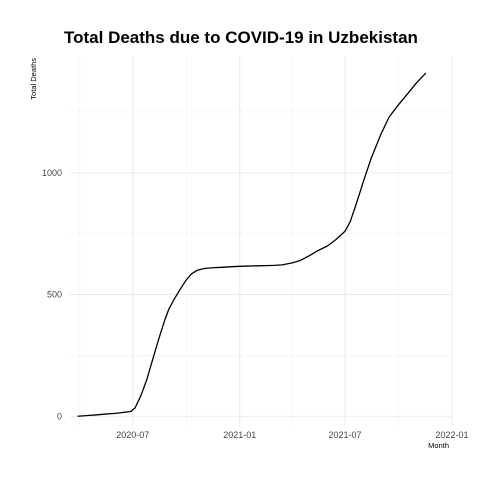 The height and width of the screenshot is (480, 480). I want to click on x-tick-label: 2021-01, so click(239, 435).